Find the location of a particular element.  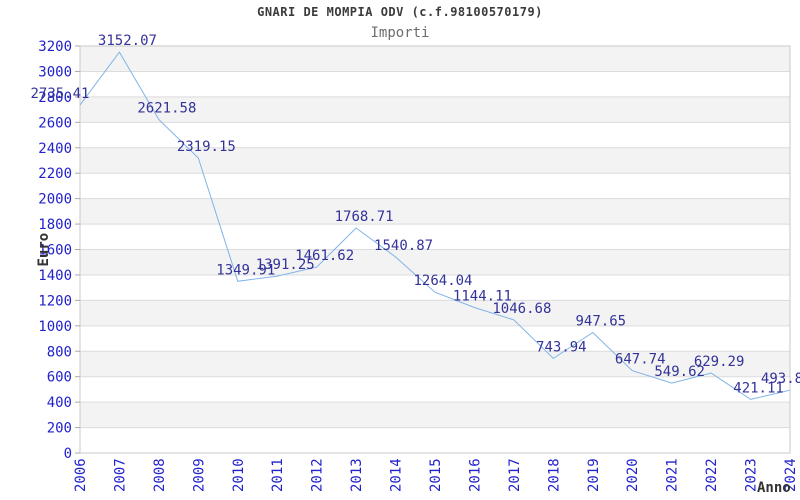

y-tick-label: 600 is located at coordinates (59, 378).